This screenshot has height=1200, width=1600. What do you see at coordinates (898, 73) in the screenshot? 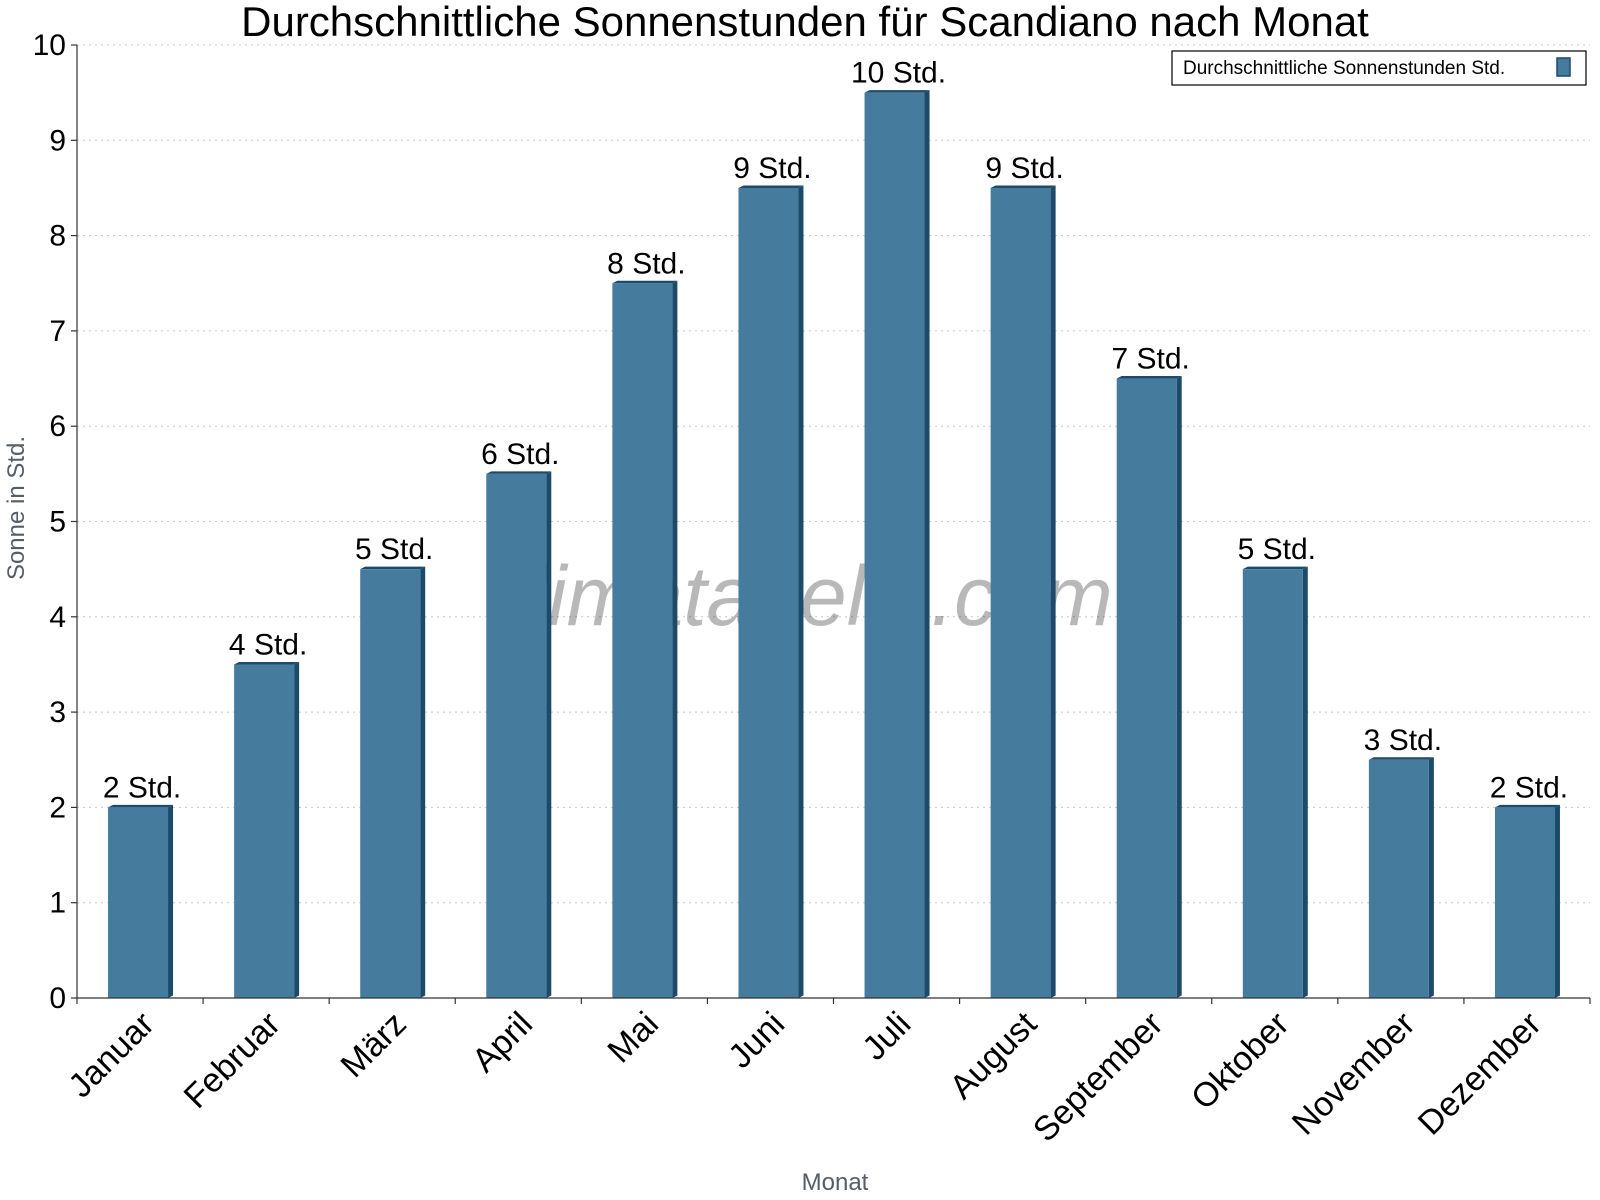
I see `data-label: 10 Std.` at bounding box center [898, 73].